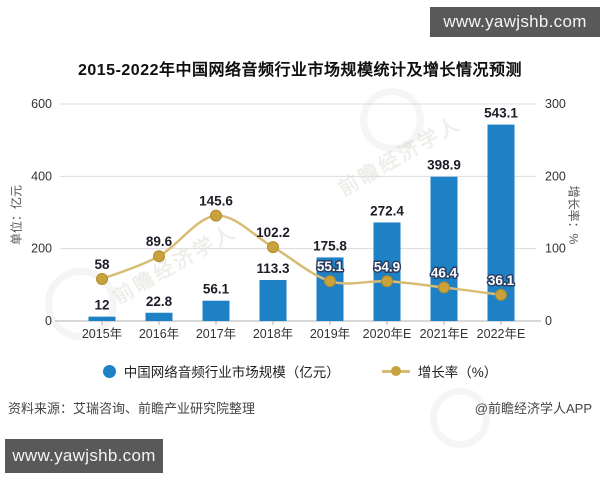 This screenshot has width=600, height=480. What do you see at coordinates (41, 176) in the screenshot?
I see `left-axis-tick-label: 400` at bounding box center [41, 176].